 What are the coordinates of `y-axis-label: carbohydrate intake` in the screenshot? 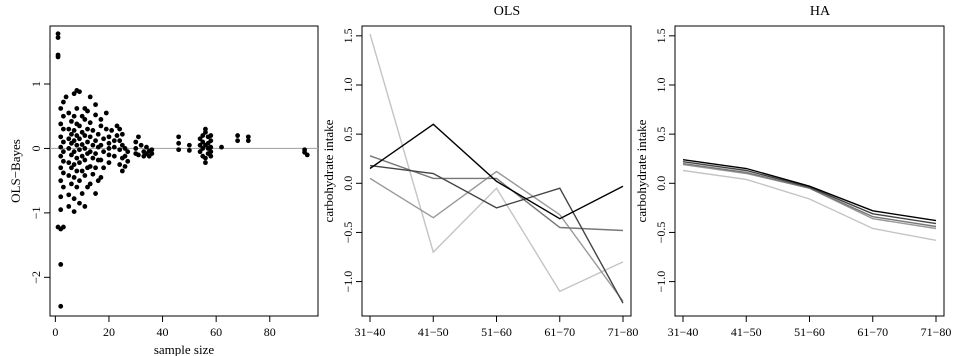 It's located at (328, 170).